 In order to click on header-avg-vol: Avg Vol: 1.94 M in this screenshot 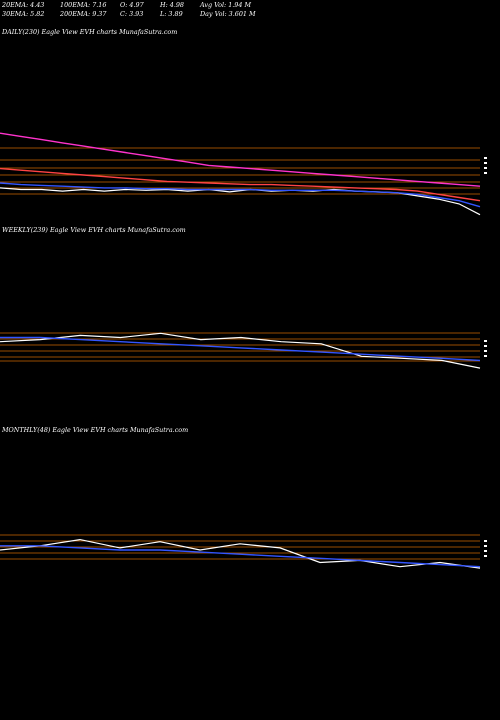, I will do `click(225, 5)`.